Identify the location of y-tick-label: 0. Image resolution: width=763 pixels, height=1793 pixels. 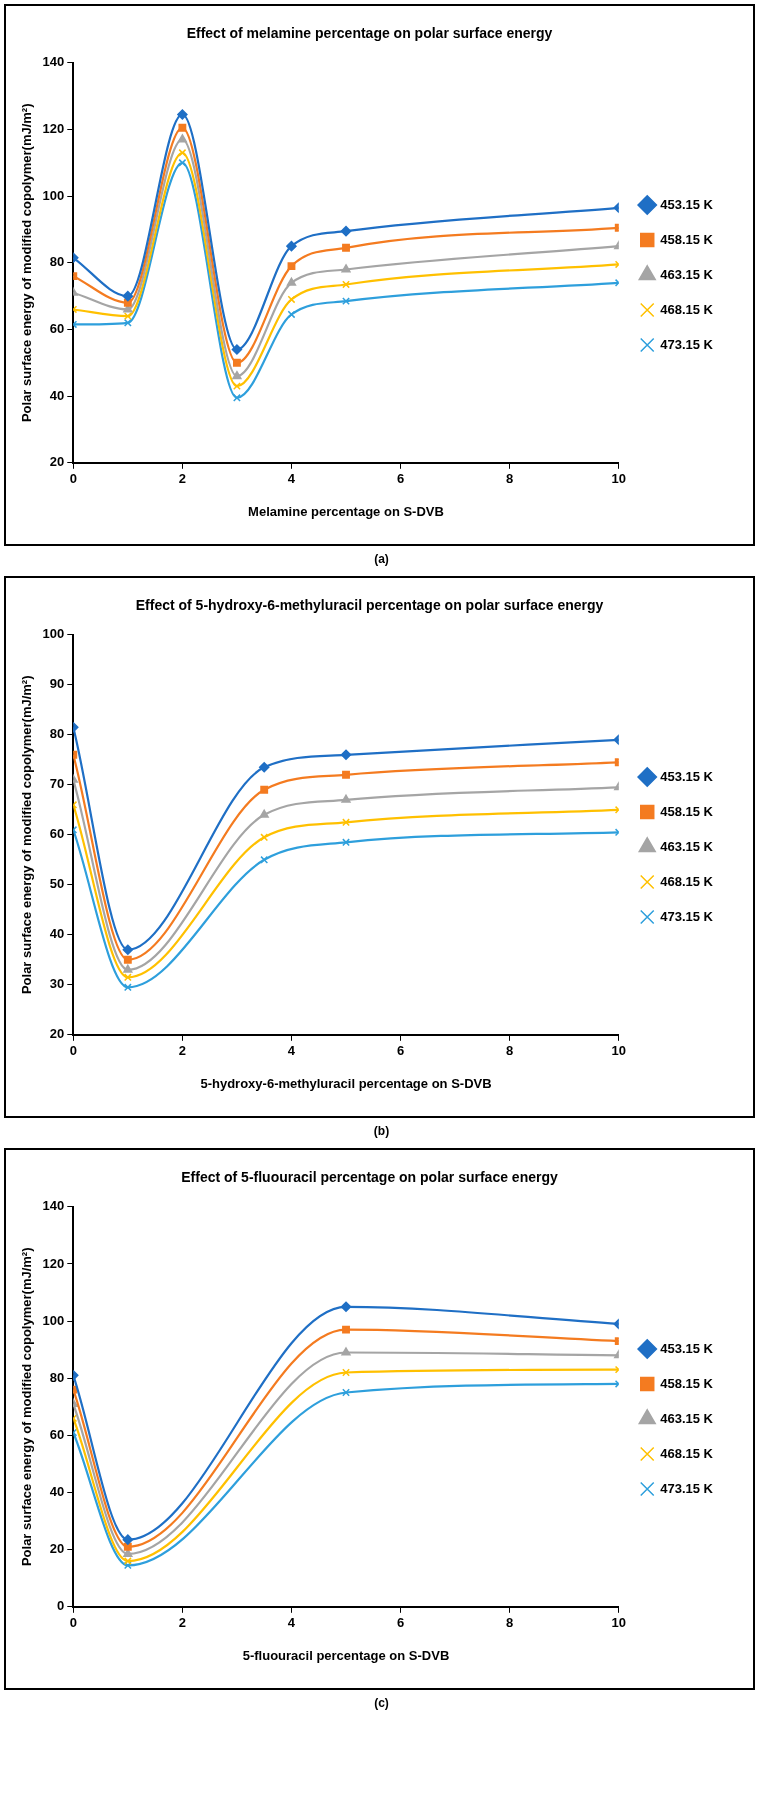
(61, 1606).